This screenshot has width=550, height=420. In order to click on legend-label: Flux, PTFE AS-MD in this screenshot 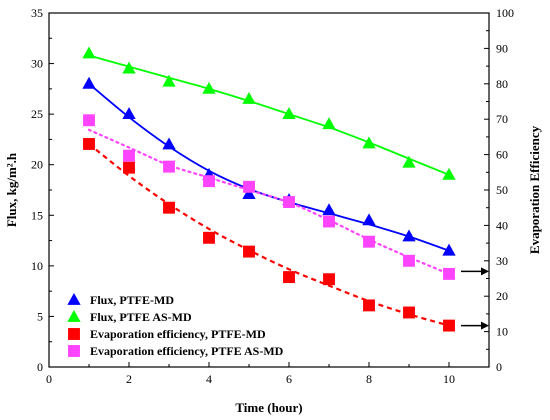, I will do `click(141, 317)`.